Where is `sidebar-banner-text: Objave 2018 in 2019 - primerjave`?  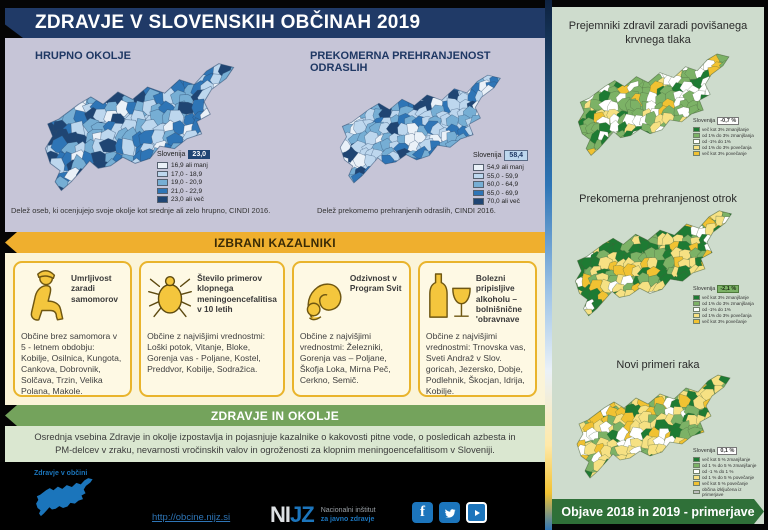
sidebar-banner-text: Objave 2018 in 2019 - primerjave is located at coordinates (658, 511).